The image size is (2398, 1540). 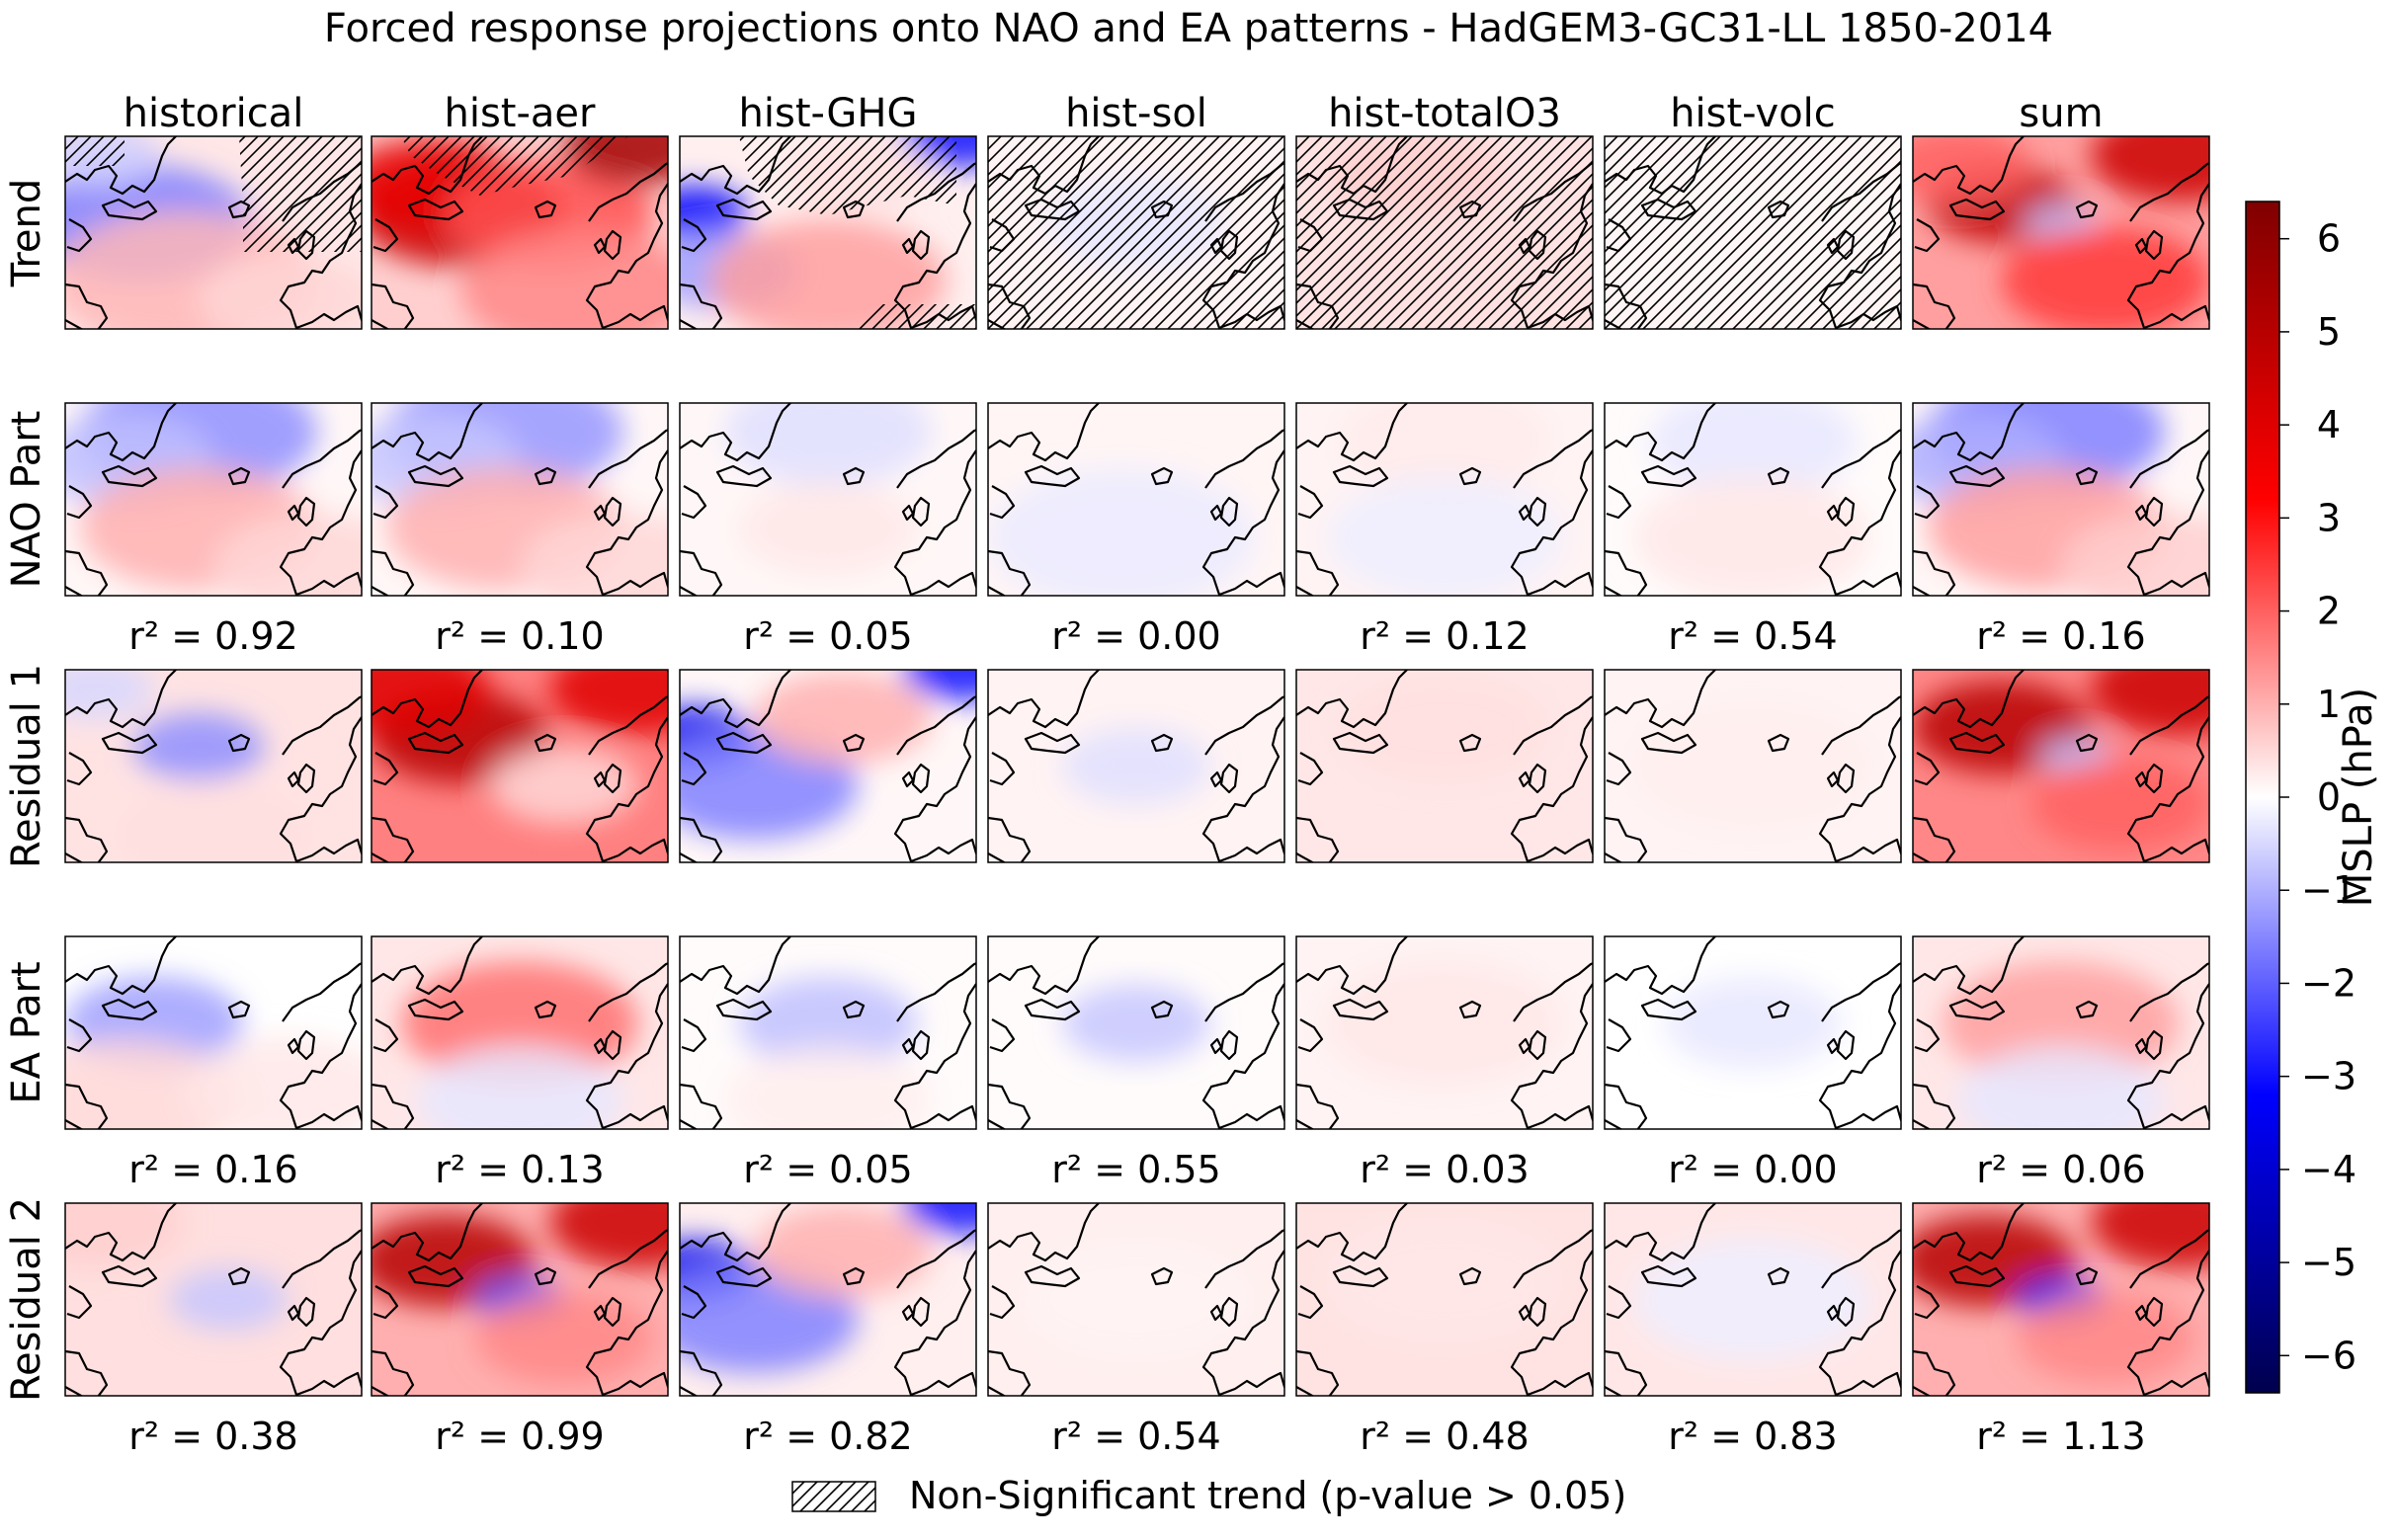 What do you see at coordinates (1444, 636) in the screenshot?
I see `r2-label: r² = 0.12` at bounding box center [1444, 636].